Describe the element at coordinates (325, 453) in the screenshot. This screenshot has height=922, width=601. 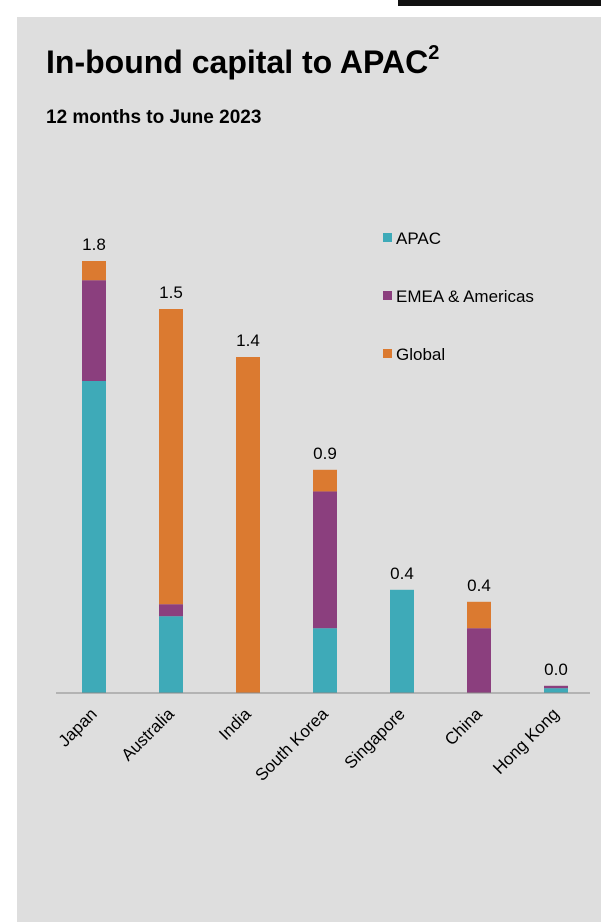
I see `total-label-south-korea: 0.9` at that location.